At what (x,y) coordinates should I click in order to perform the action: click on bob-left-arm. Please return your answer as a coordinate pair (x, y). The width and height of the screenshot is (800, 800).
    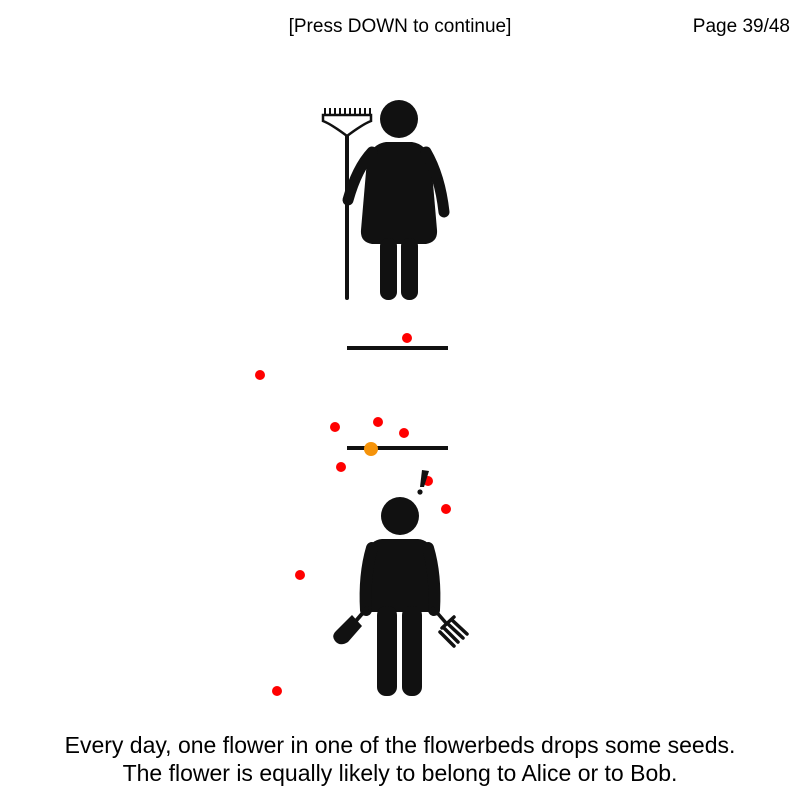
    Looking at the image, I should click on (368, 579).